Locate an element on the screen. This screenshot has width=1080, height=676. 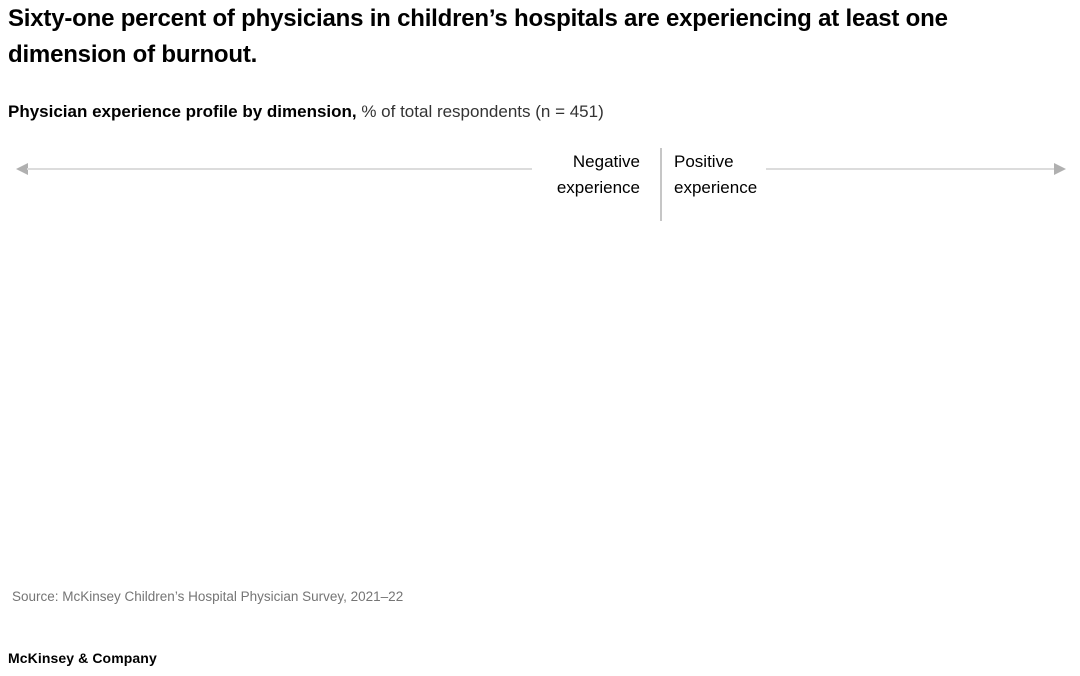
arrow-right-icon is located at coordinates (1060, 169).